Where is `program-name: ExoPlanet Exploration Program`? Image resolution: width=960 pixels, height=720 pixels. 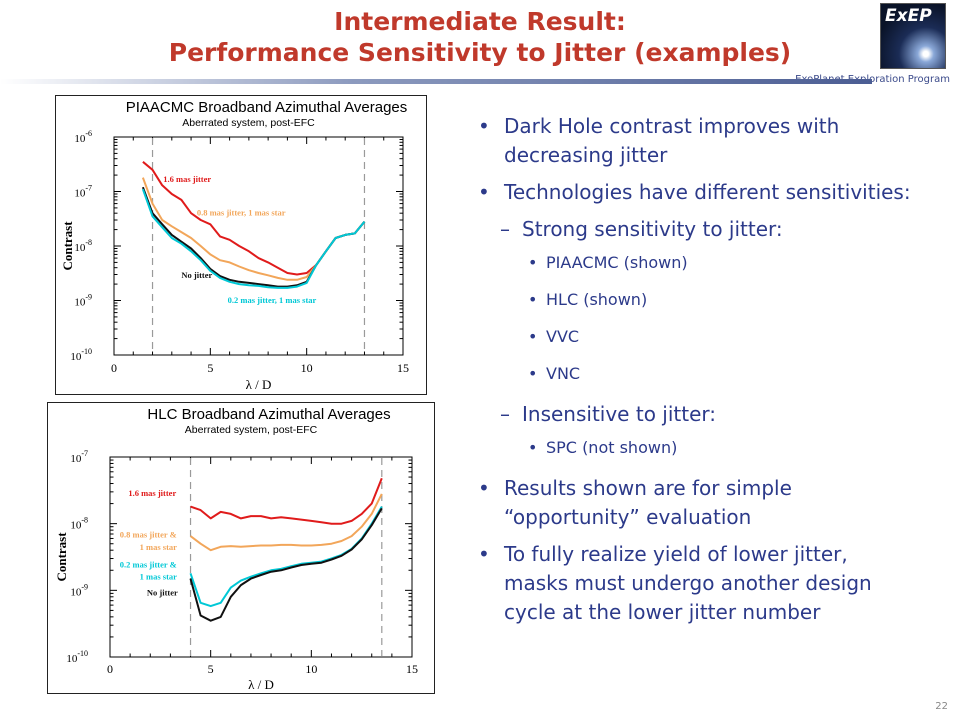 program-name: ExoPlanet Exploration Program is located at coordinates (872, 79).